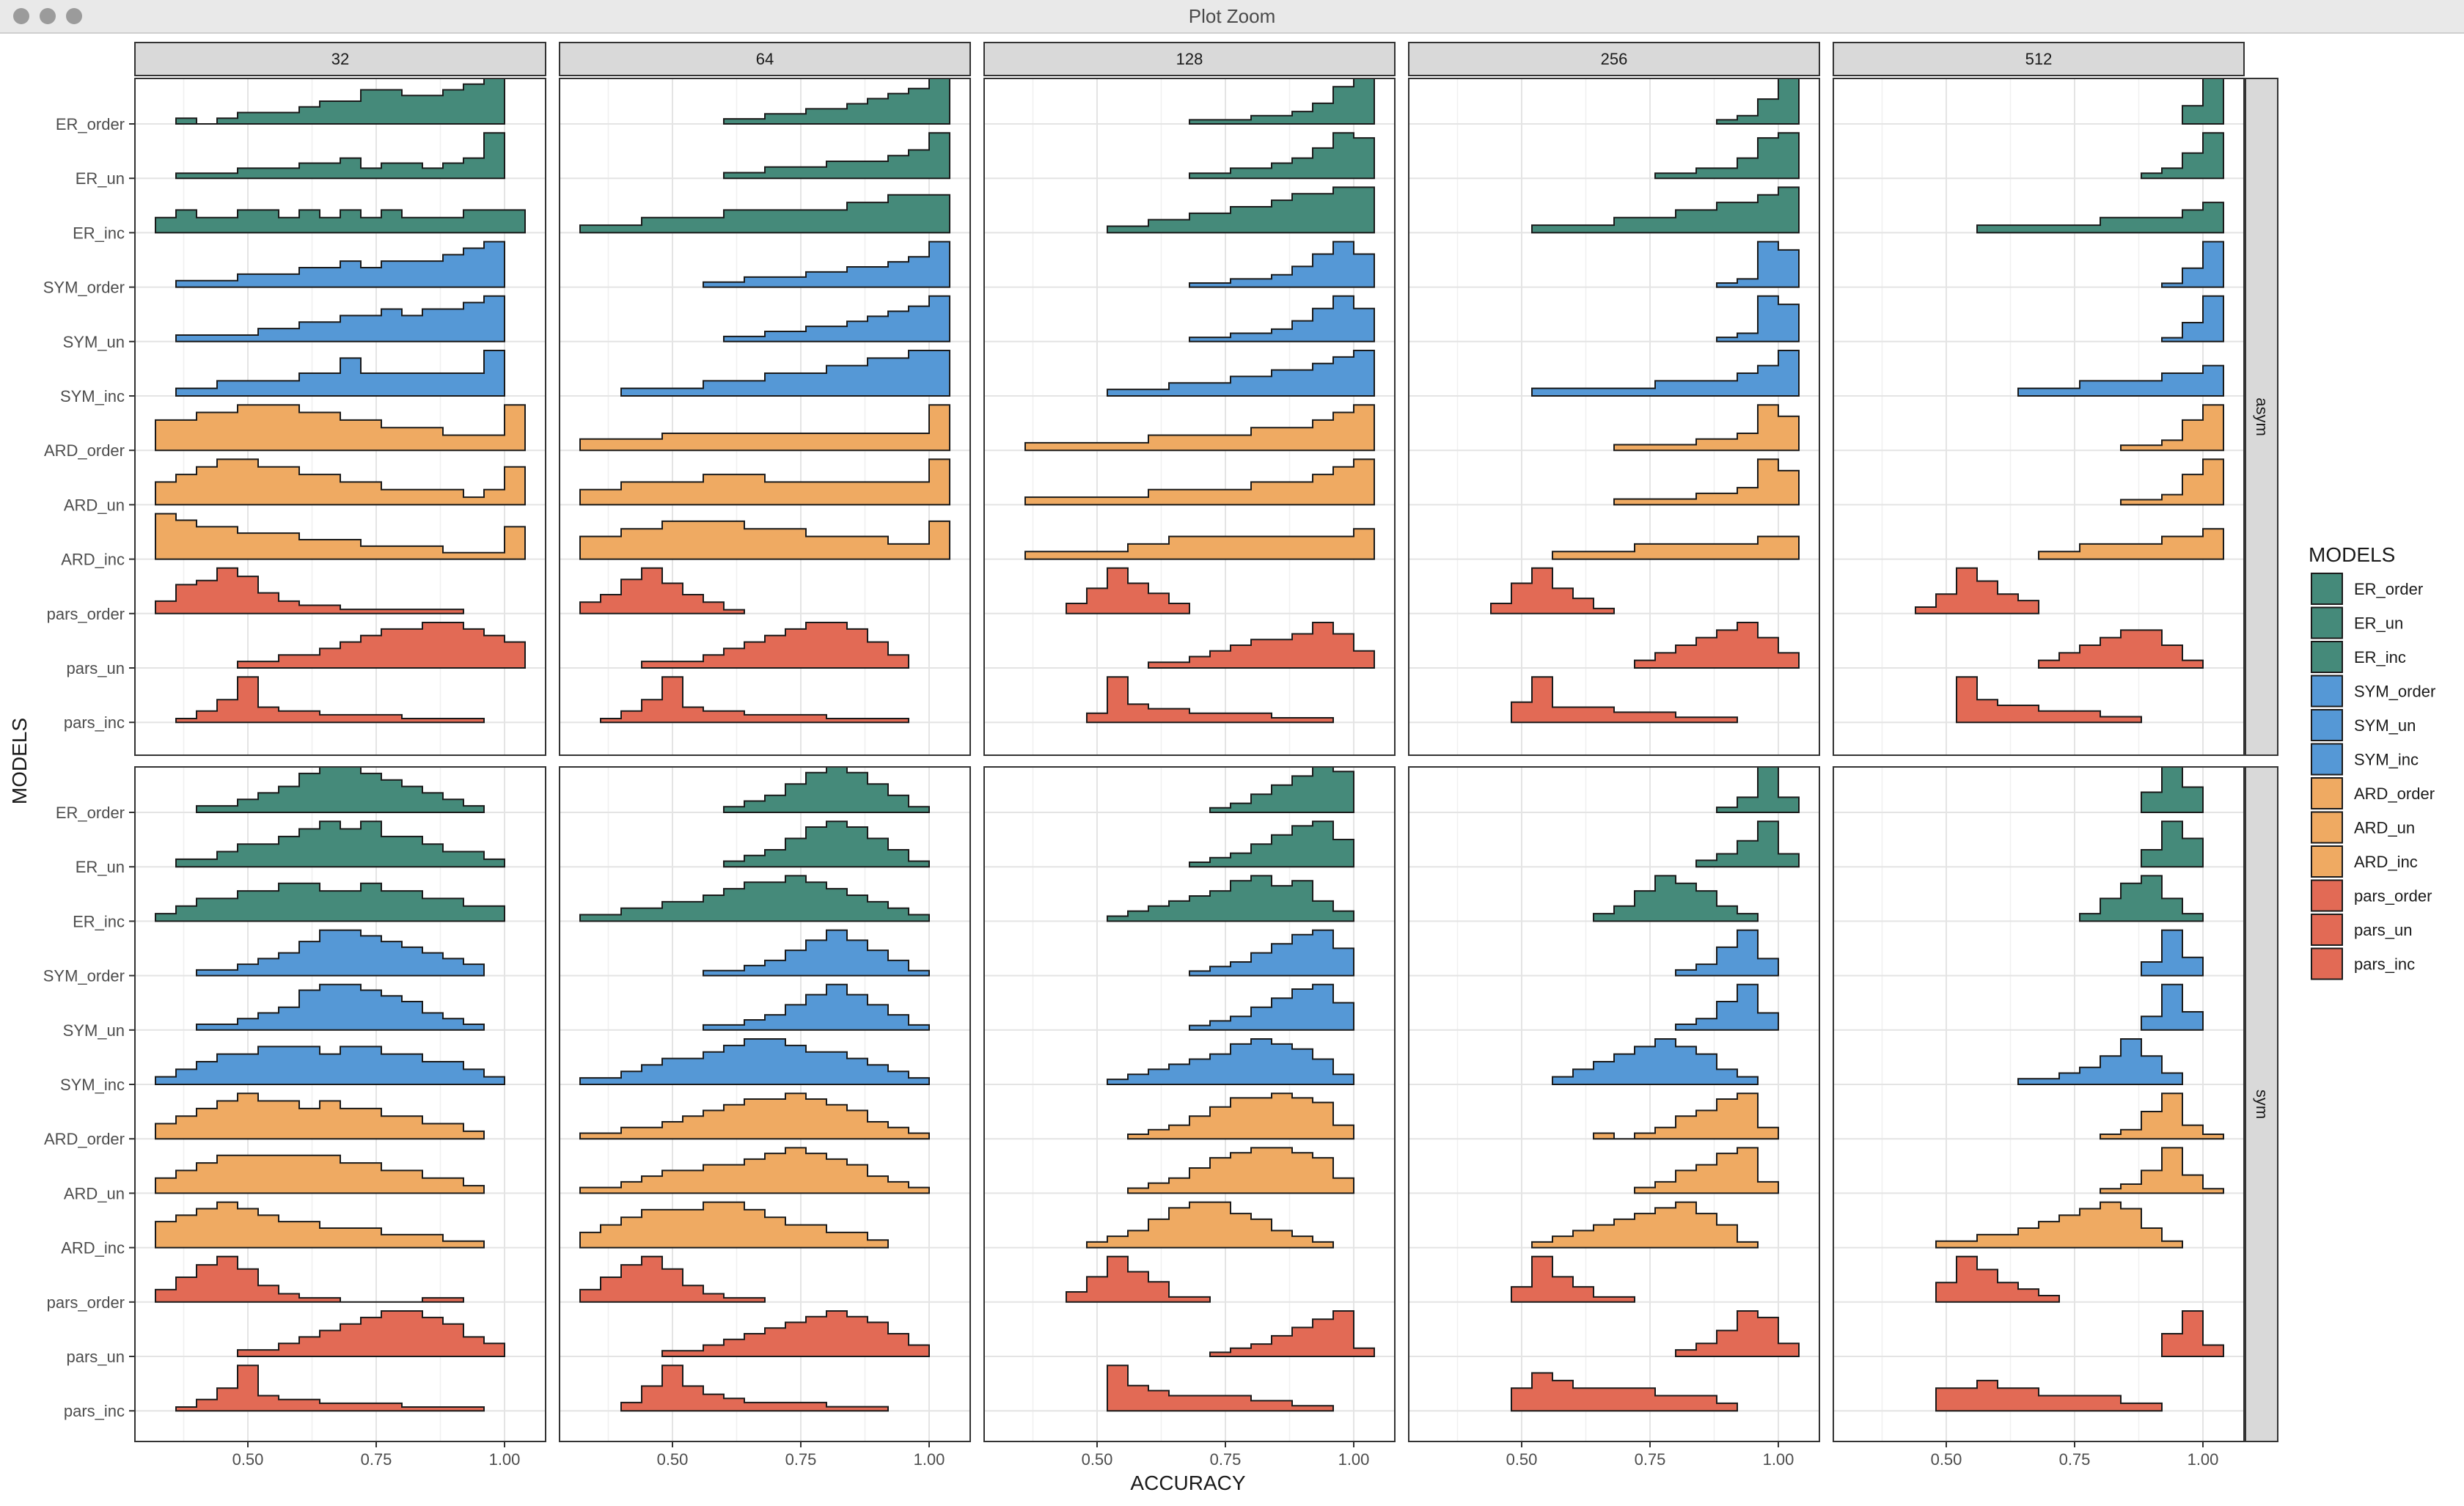 The image size is (2464, 1506). What do you see at coordinates (21, 16) in the screenshot?
I see `close-window-button` at bounding box center [21, 16].